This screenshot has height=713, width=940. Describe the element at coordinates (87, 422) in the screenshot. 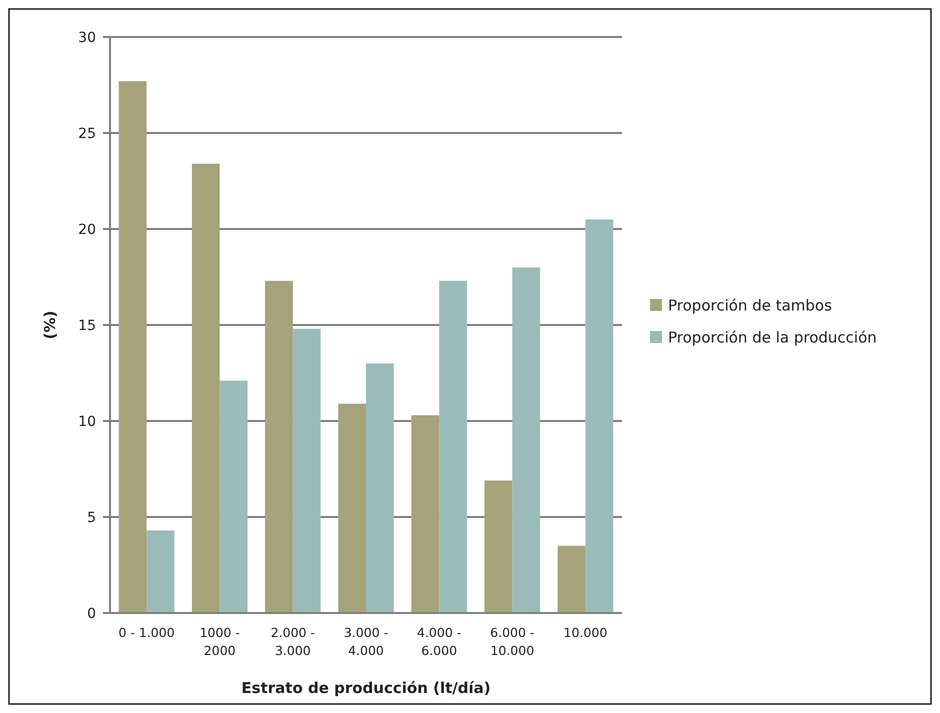

I see `y-tick-label: 10` at that location.